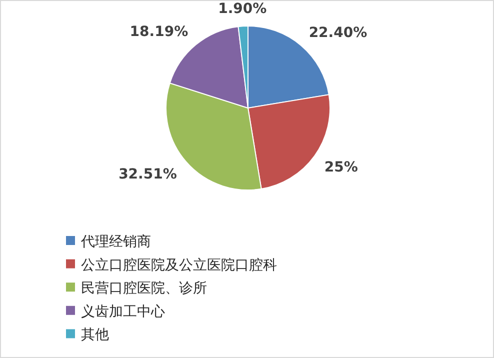  Describe the element at coordinates (147, 174) in the screenshot. I see `data-label: 32.51%` at that location.